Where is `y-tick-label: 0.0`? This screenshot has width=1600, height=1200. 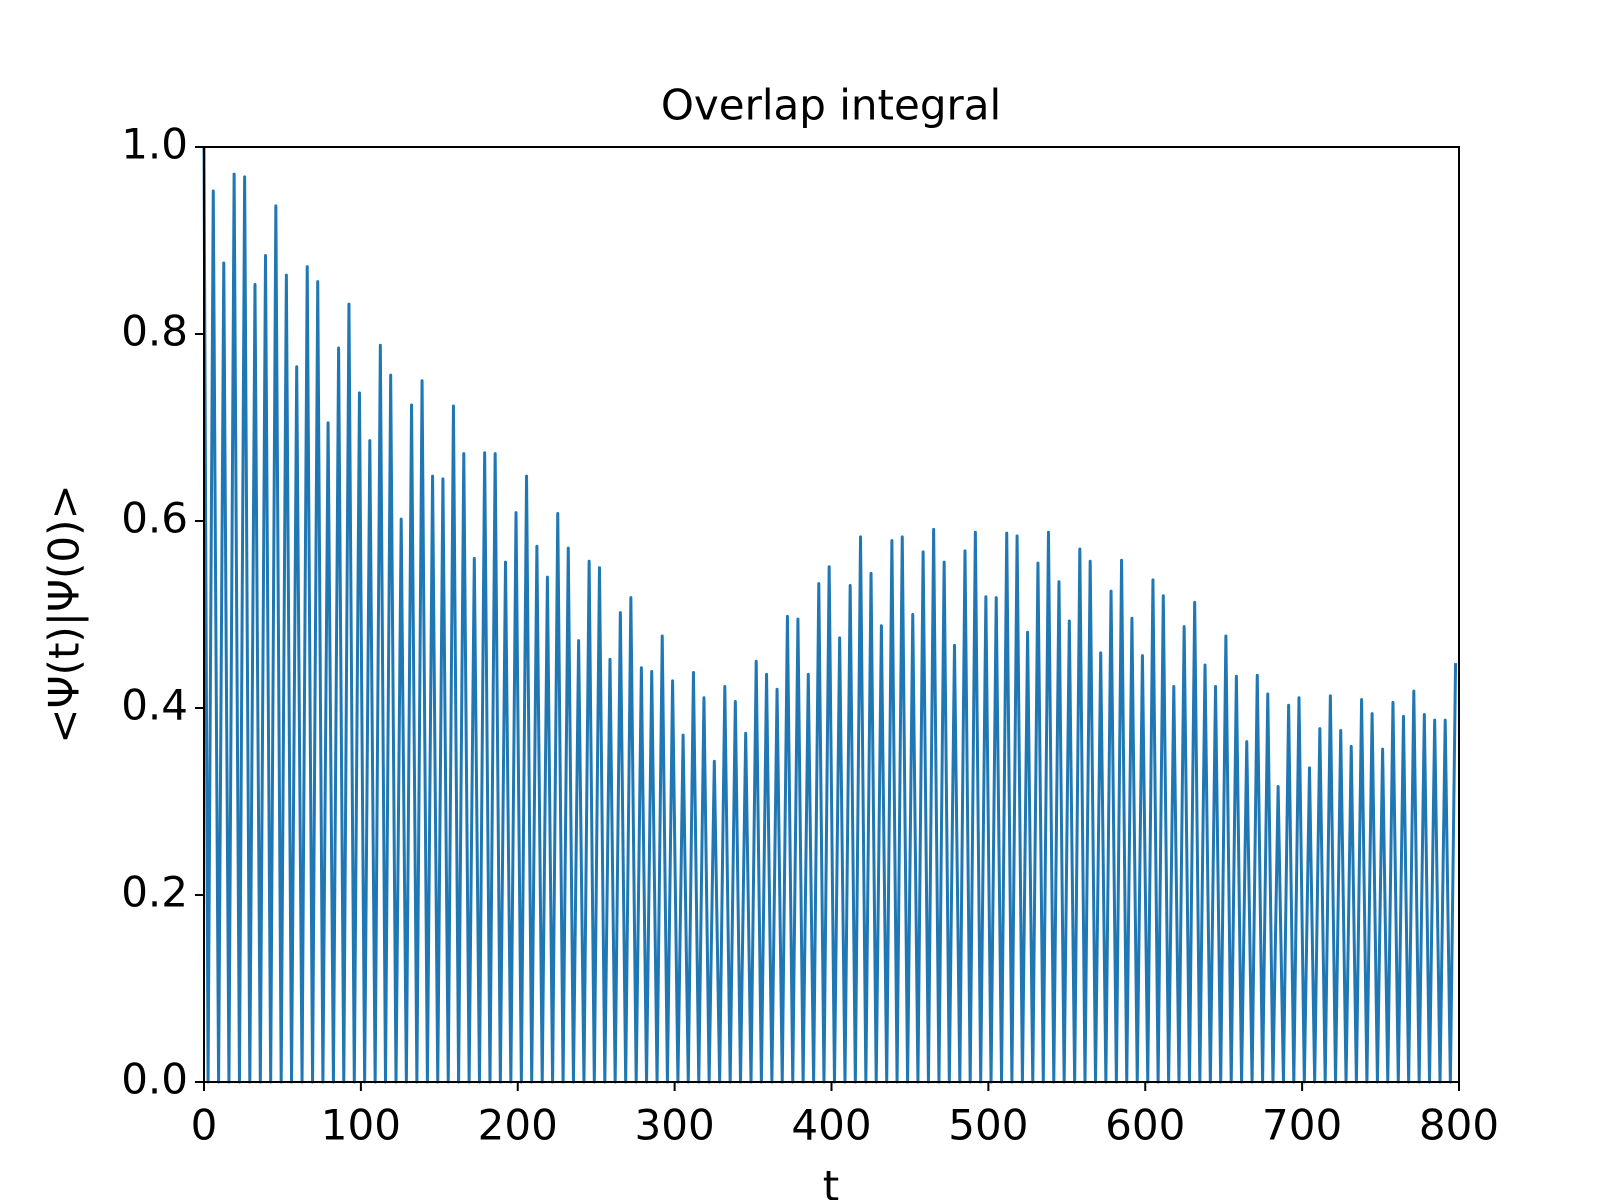
y-tick-label: 0.0 is located at coordinates (154, 1079).